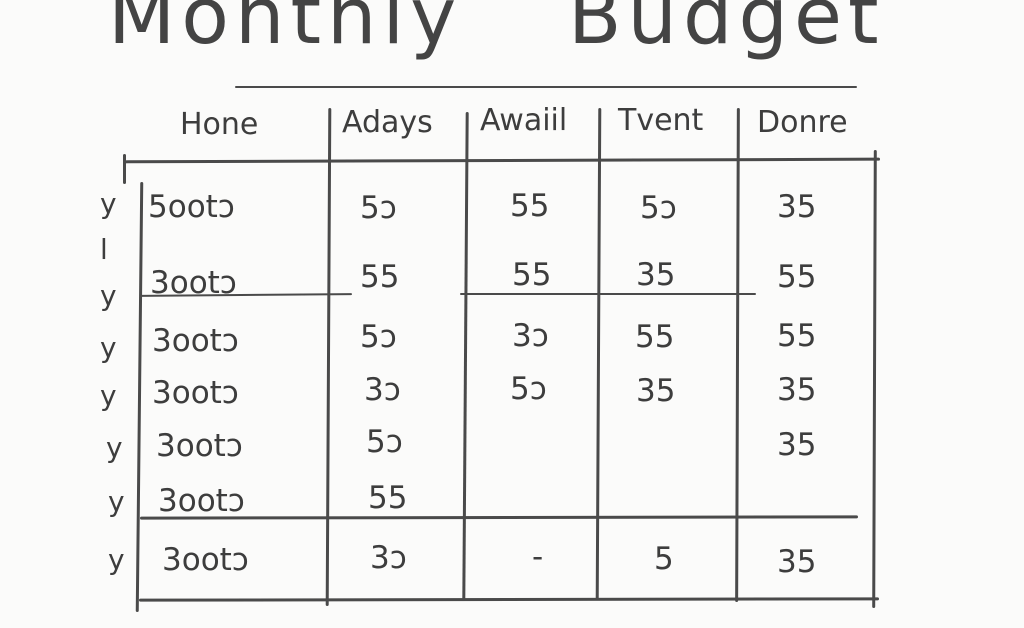 The height and width of the screenshot is (628, 1024). I want to click on grid-line-row-divider-right, so click(608, 294).